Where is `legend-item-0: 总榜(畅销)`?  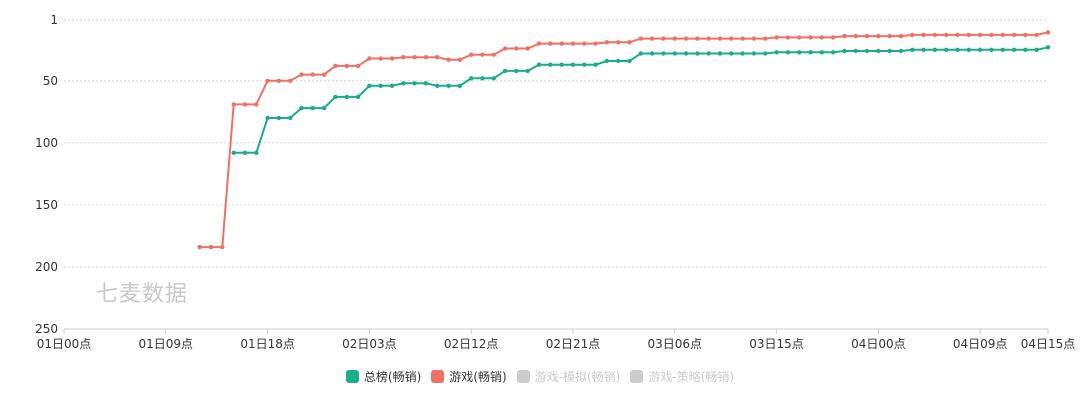 legend-item-0: 总榜(畅销) is located at coordinates (383, 376).